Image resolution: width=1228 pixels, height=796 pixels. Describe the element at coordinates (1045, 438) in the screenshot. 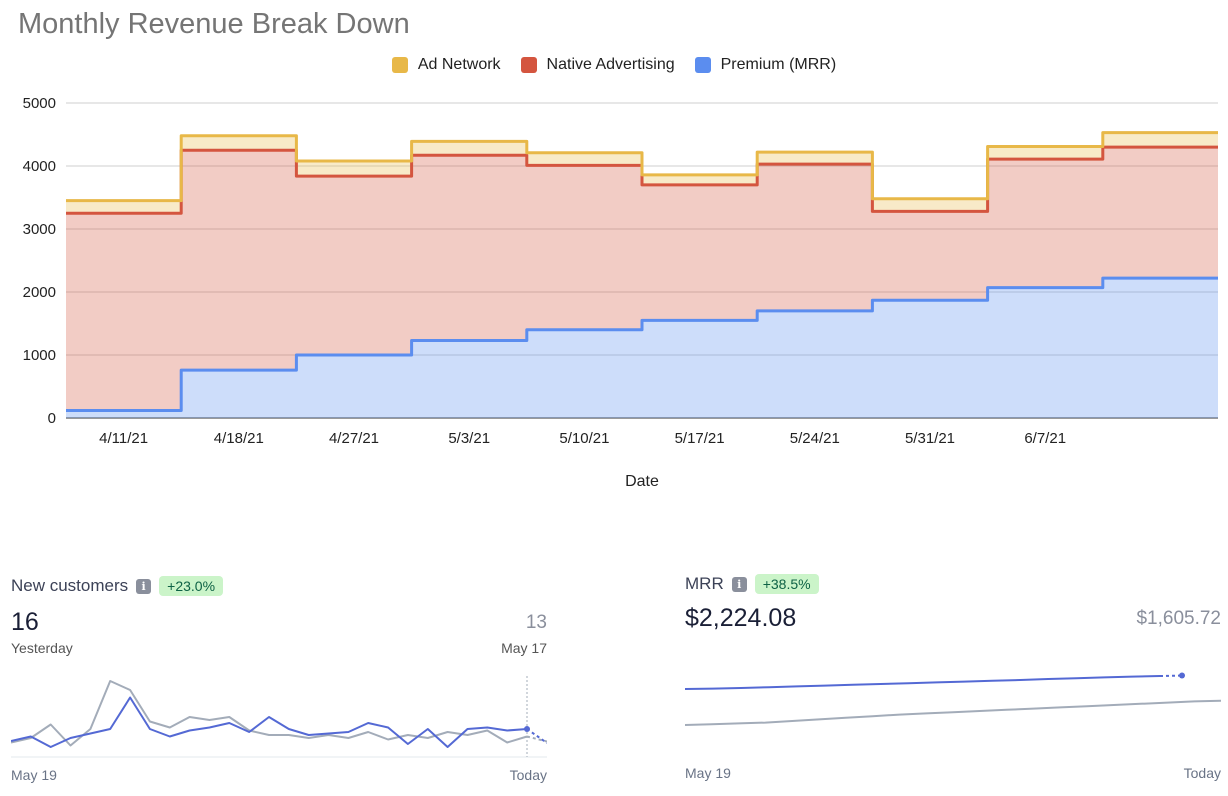

I see `x-tick-label: 6/7/21` at that location.